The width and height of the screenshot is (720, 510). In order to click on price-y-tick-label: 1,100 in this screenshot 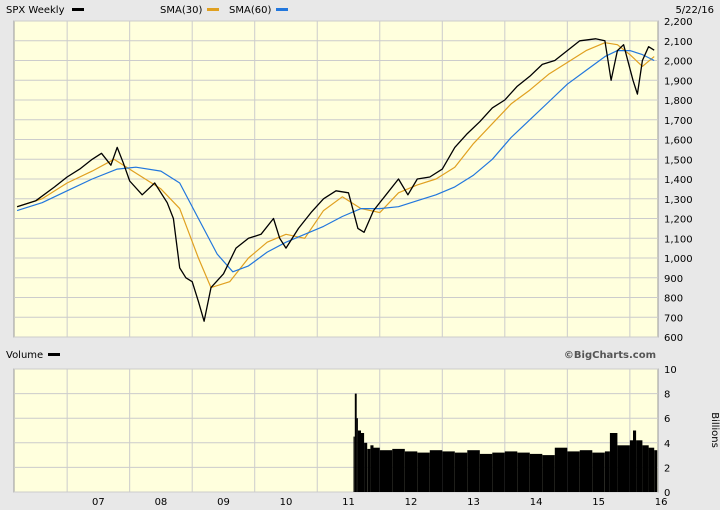, I will do `click(678, 239)`.